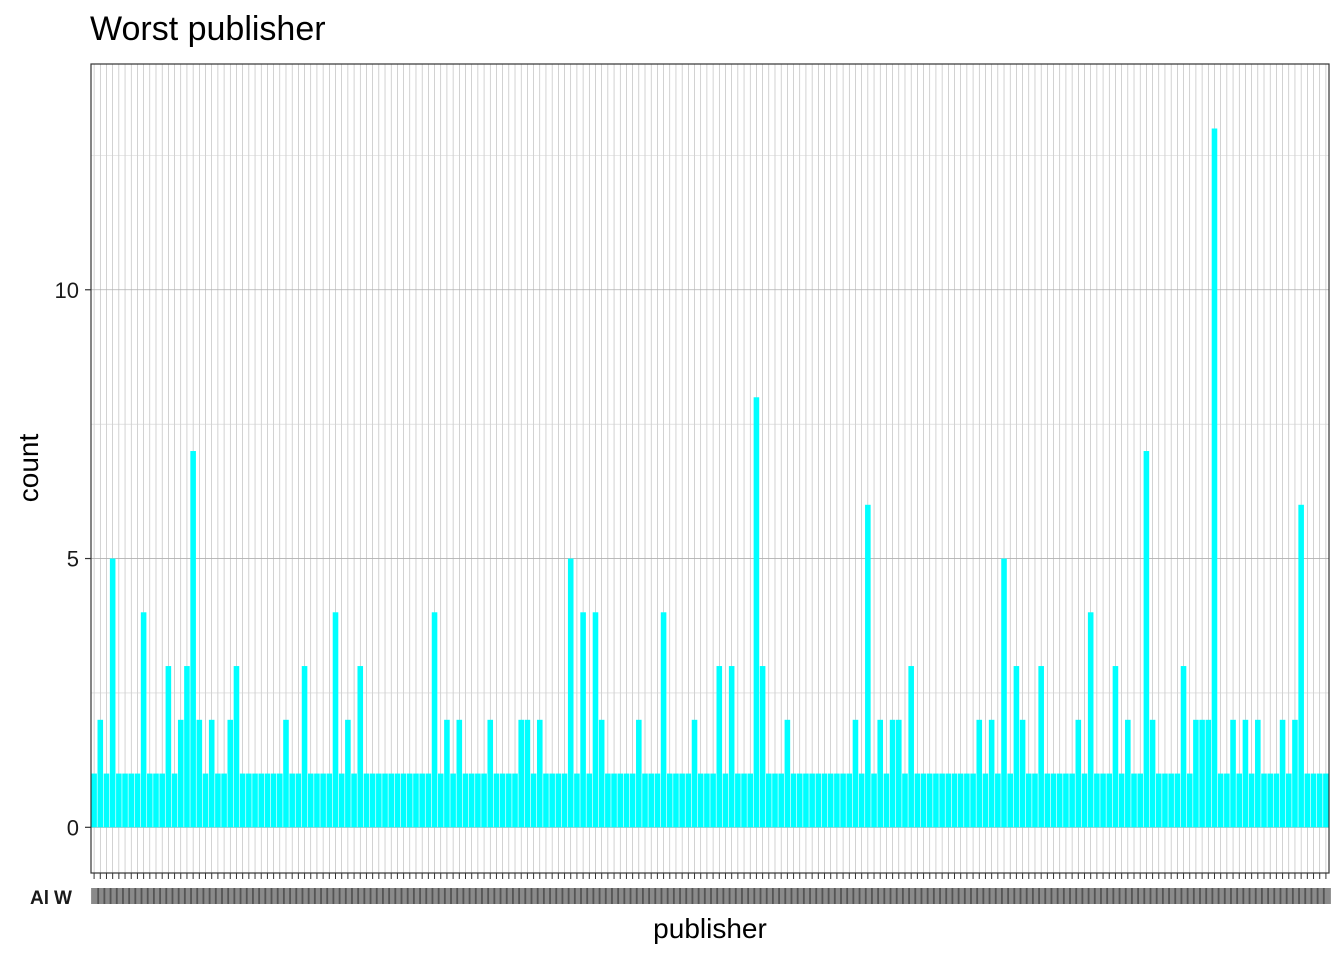  Describe the element at coordinates (67, 290) in the screenshot. I see `y-tick-label: 10` at that location.